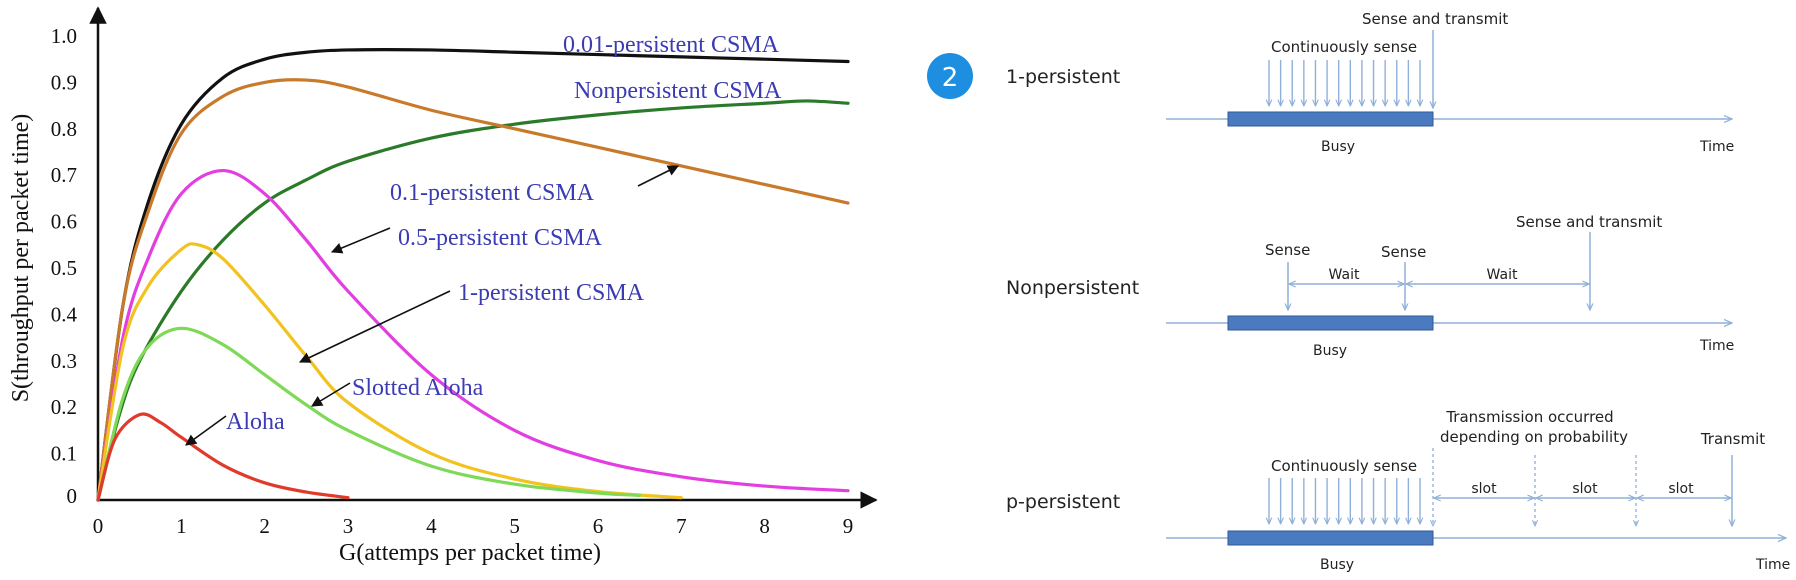 The height and width of the screenshot is (580, 1796). What do you see at coordinates (681, 526) in the screenshot?
I see `x-tick-label: 7` at bounding box center [681, 526].